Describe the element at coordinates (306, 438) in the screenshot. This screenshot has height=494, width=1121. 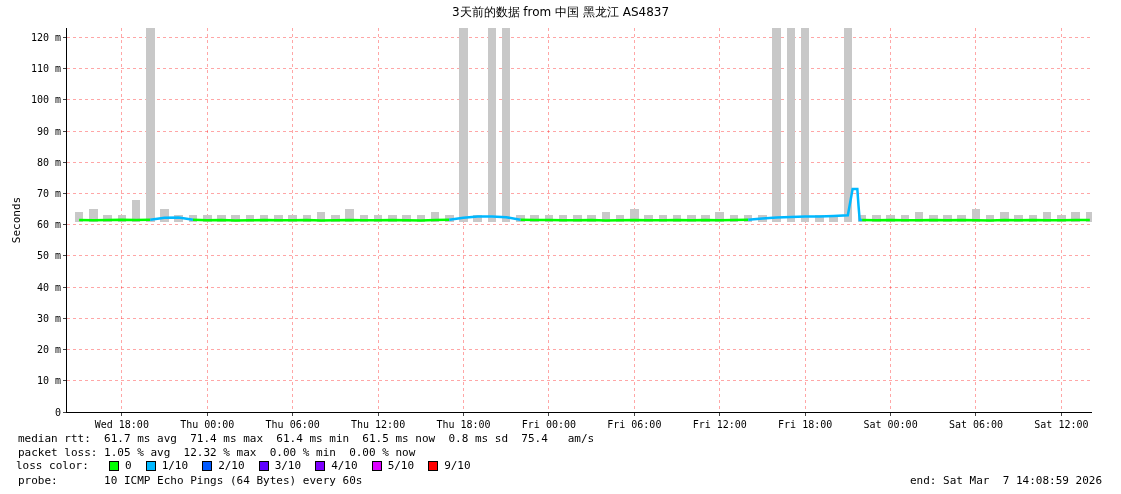
I see `text: median rtt: 61.7 ms avg 71.4 ms max 61.4 ms min 61.5 ms now 0.8 ms sd 75.4 am/s` at that location.